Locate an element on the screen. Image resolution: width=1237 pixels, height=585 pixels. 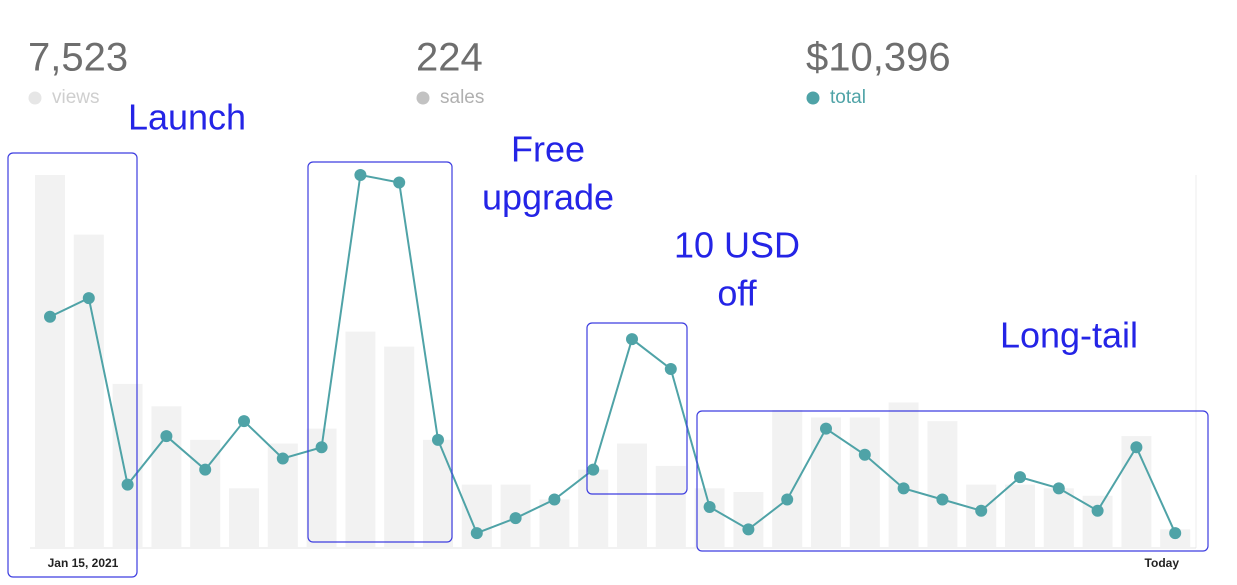
x-tick-label: Jan 15, 2021 is located at coordinates (83, 563).